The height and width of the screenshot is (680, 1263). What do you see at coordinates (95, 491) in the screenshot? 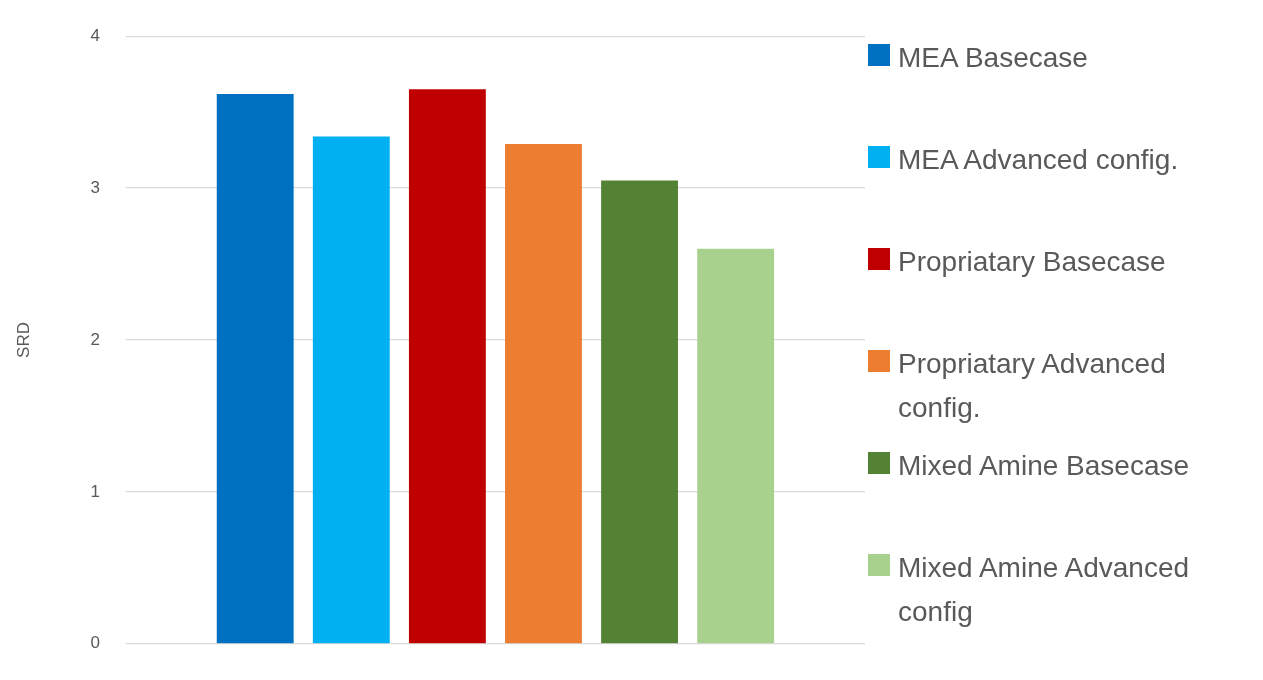
I see `y-tick-label: 1` at bounding box center [95, 491].